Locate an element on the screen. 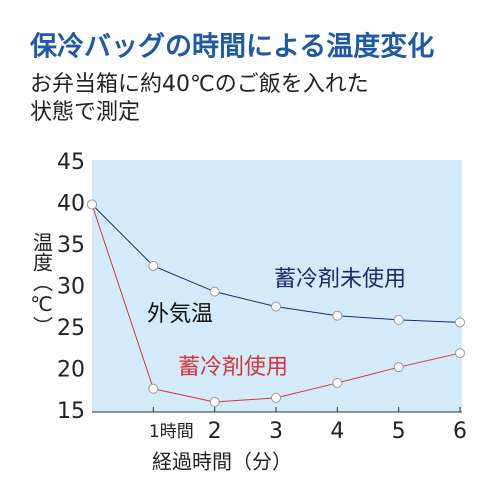 This screenshot has height=504, width=500. series-label: 蓄冷剤使用 is located at coordinates (233, 367).